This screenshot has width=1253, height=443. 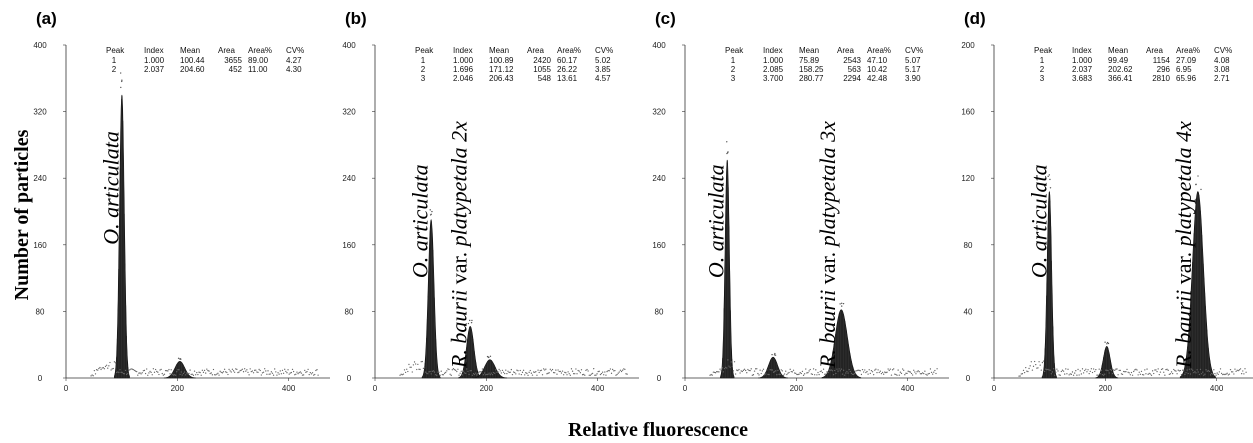 I want to click on table-header-4: Area%, so click(x=879, y=50).